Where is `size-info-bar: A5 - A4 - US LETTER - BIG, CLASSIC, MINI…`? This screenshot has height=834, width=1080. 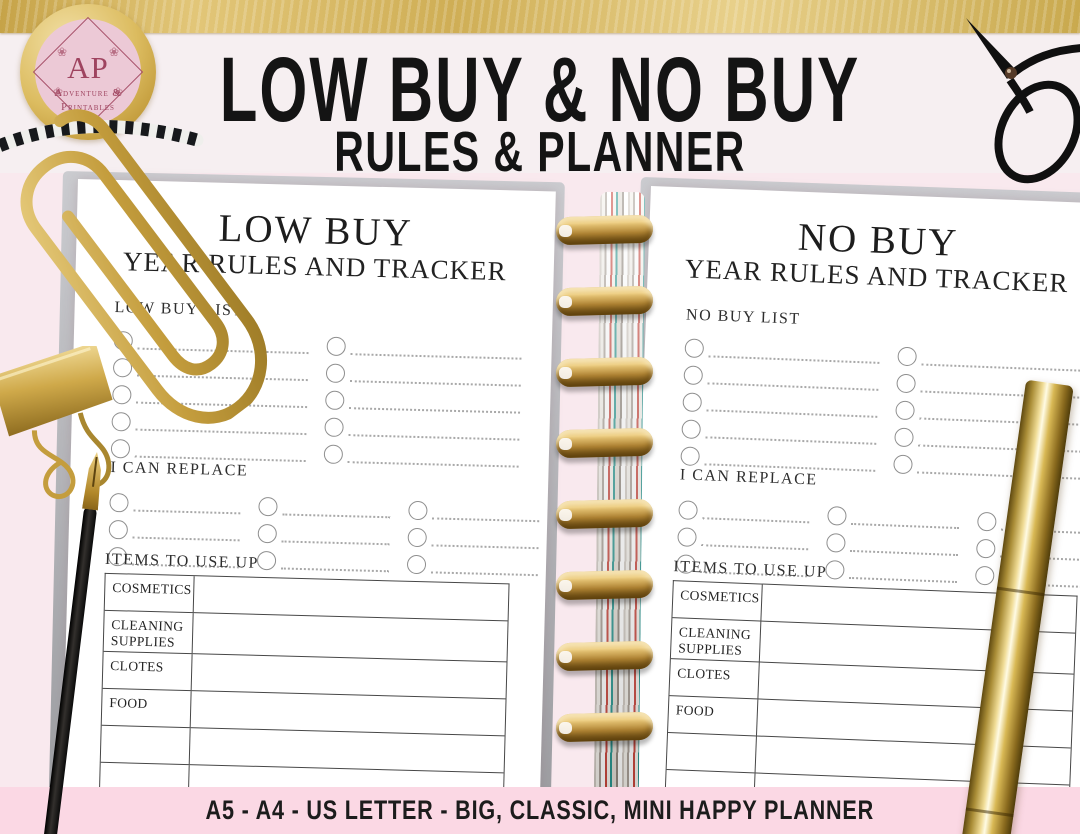 size-info-bar: A5 - A4 - US LETTER - BIG, CLASSIC, MINI… is located at coordinates (540, 810).